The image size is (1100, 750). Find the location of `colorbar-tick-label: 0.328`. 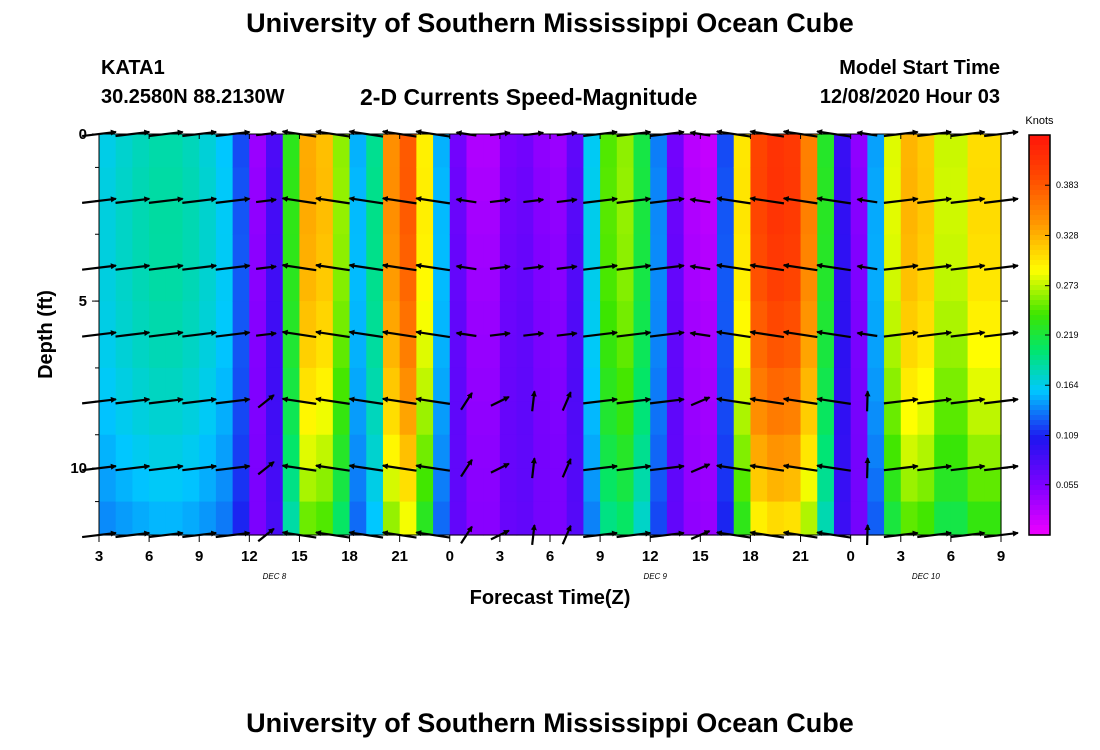

colorbar-tick-label: 0.328 is located at coordinates (1067, 235).